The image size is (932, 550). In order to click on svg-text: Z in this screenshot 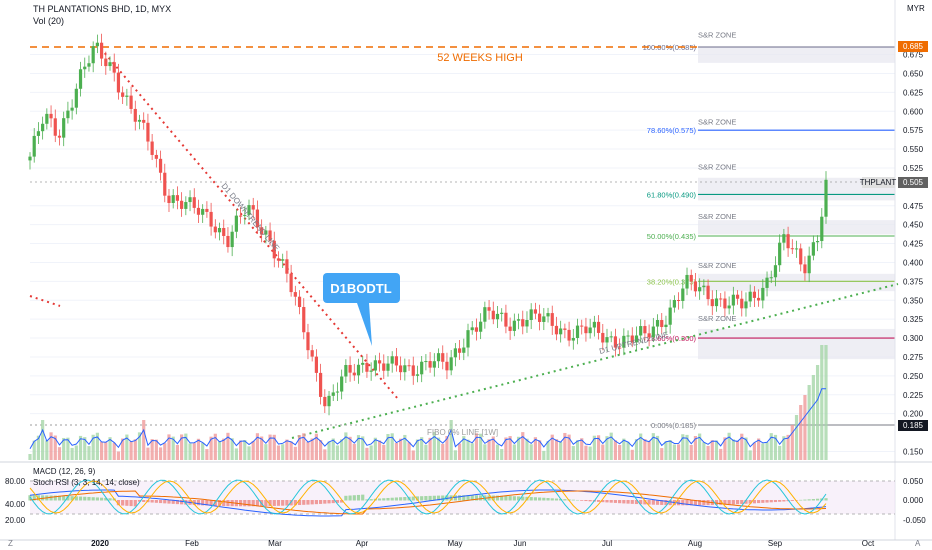, I will do `click(10, 543)`.